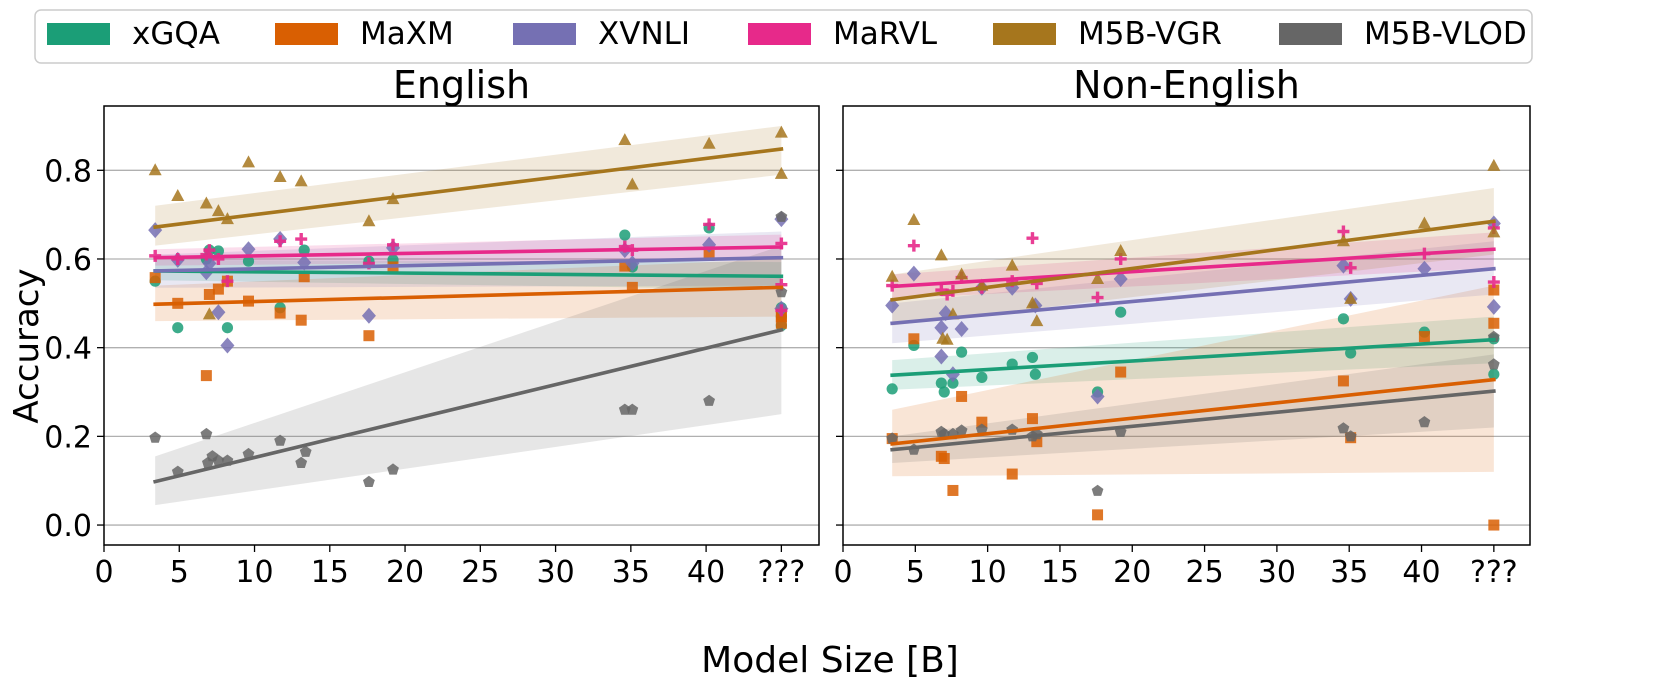 The width and height of the screenshot is (1661, 689). I want to click on fit-line-maxm, so click(1193, 411).